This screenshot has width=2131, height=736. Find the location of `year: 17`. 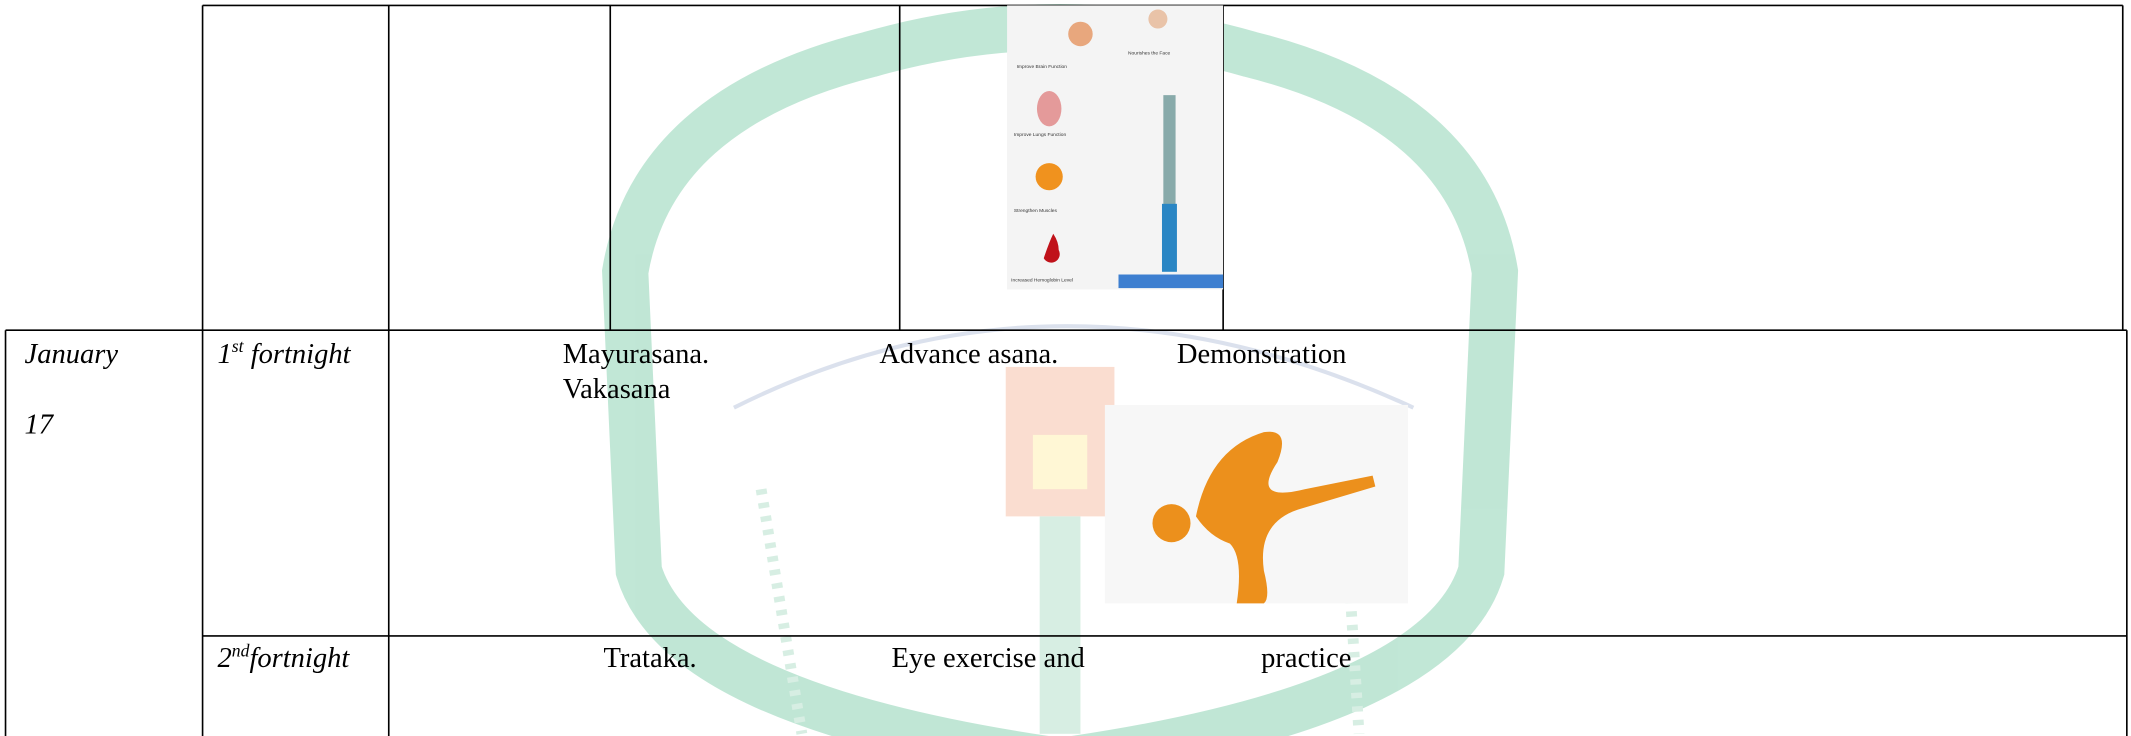

year: 17 is located at coordinates (40, 425).